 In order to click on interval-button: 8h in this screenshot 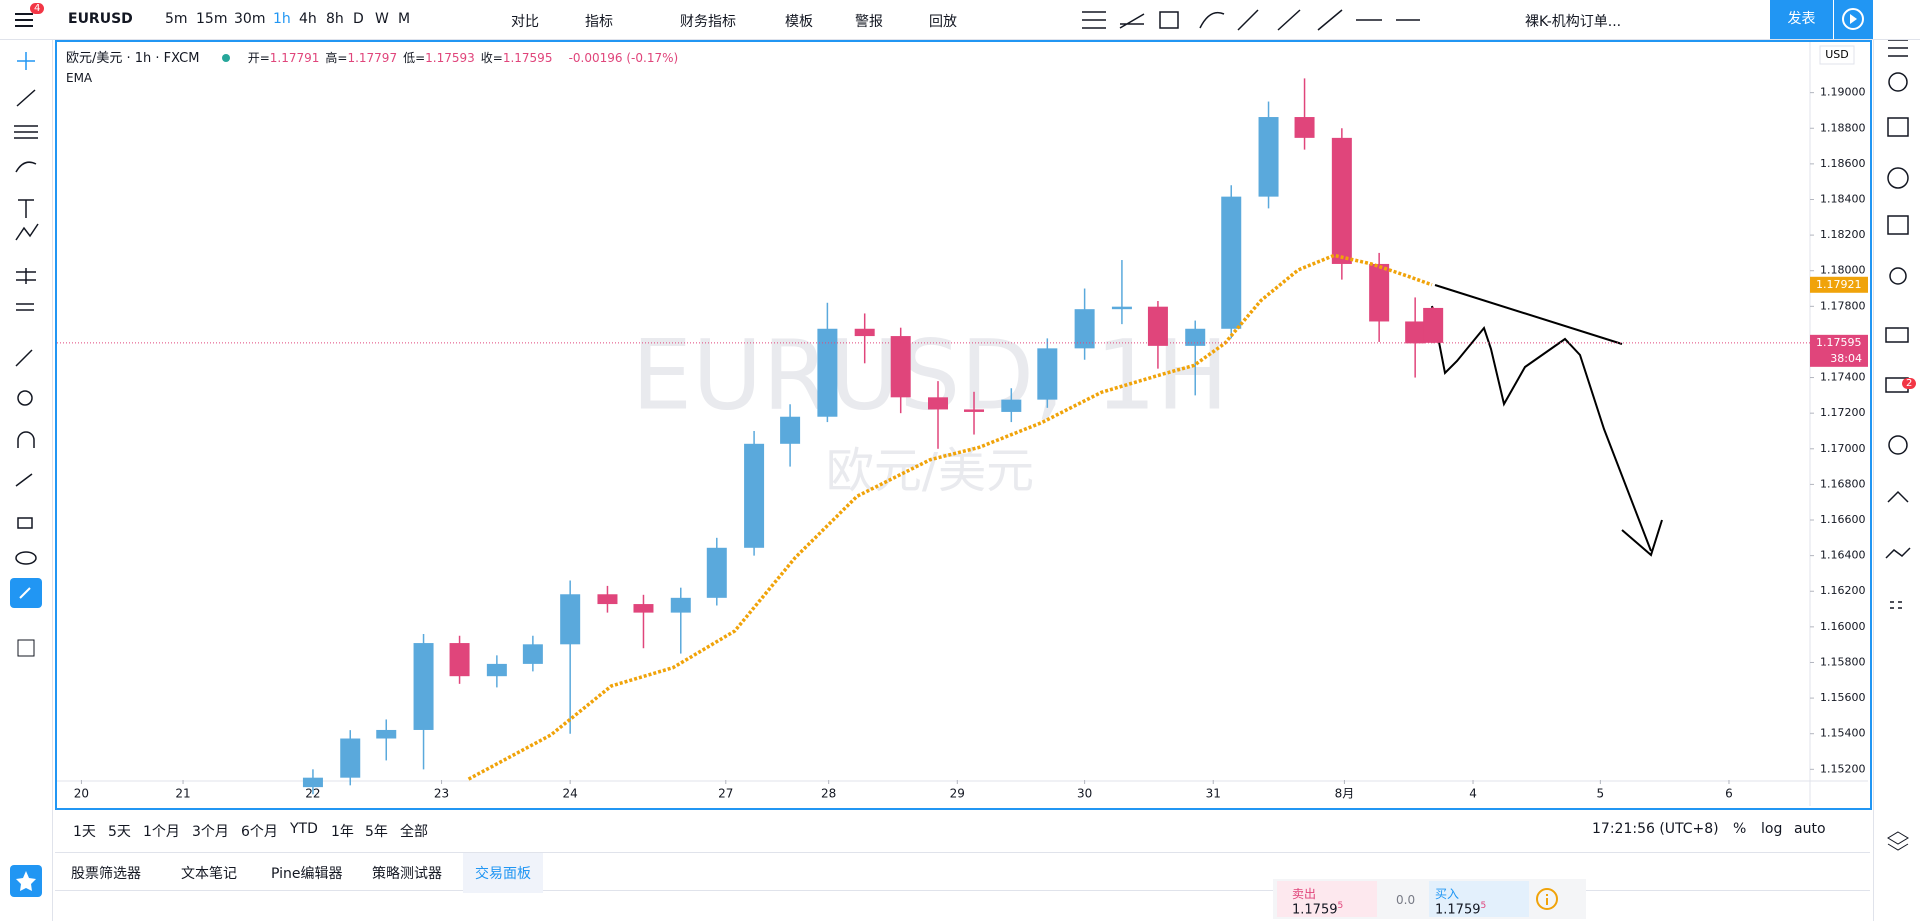, I will do `click(335, 19)`.